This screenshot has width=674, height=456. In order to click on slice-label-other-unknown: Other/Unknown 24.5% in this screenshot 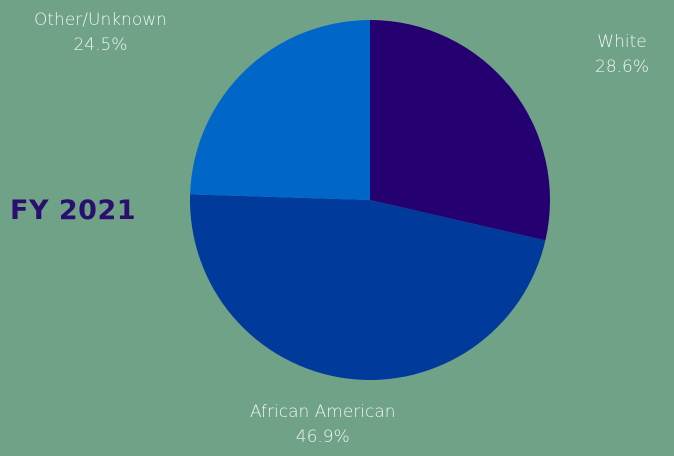, I will do `click(100, 33)`.